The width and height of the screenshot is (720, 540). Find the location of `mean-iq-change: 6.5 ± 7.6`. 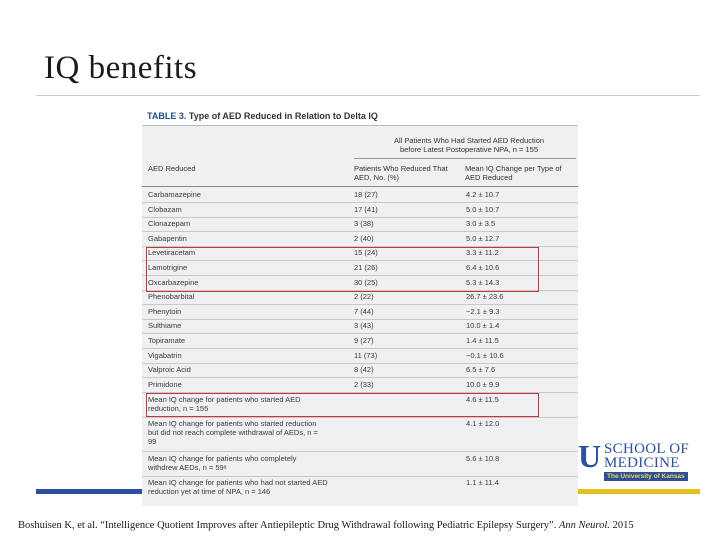

mean-iq-change: 6.5 ± 7.6 is located at coordinates (481, 370).